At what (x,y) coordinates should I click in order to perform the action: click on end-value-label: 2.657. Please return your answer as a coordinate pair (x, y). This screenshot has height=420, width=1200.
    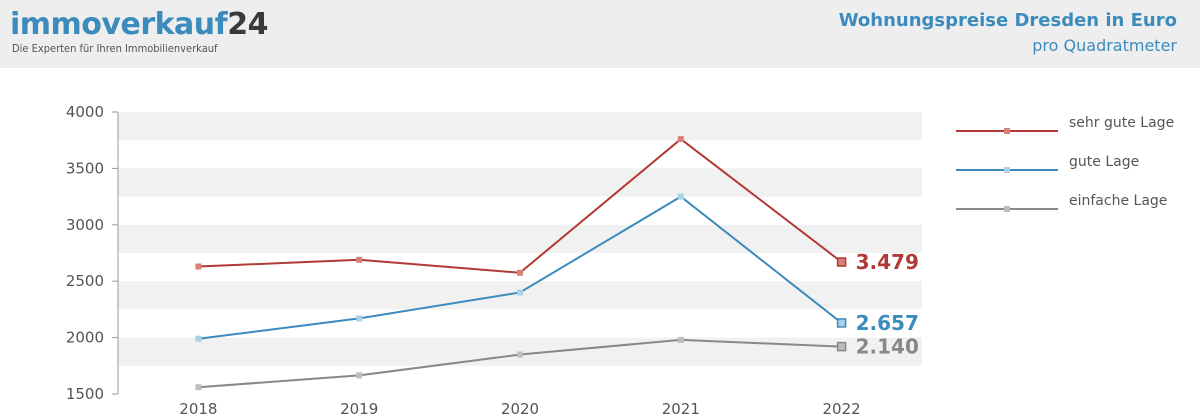
    Looking at the image, I should click on (887, 323).